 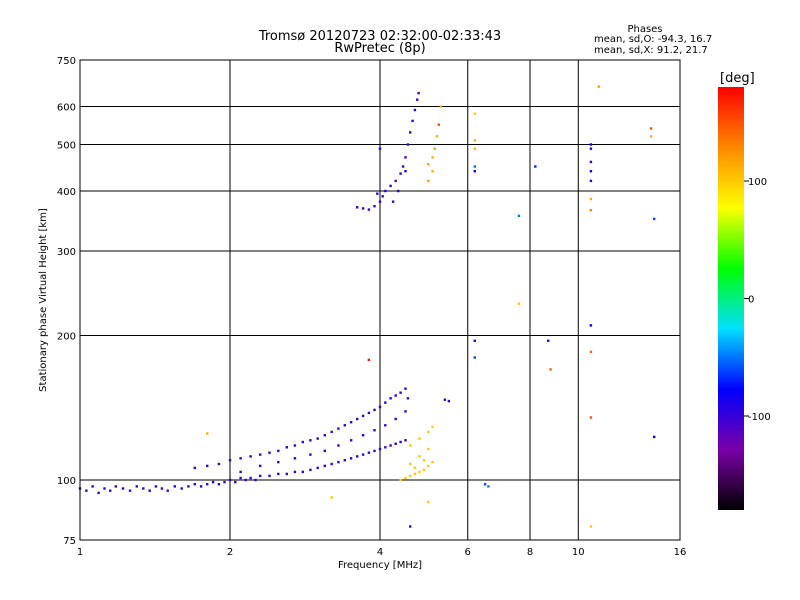 I want to click on x-axis-ticks: 1 2 4 6 8 10 16, so click(x=382, y=552).